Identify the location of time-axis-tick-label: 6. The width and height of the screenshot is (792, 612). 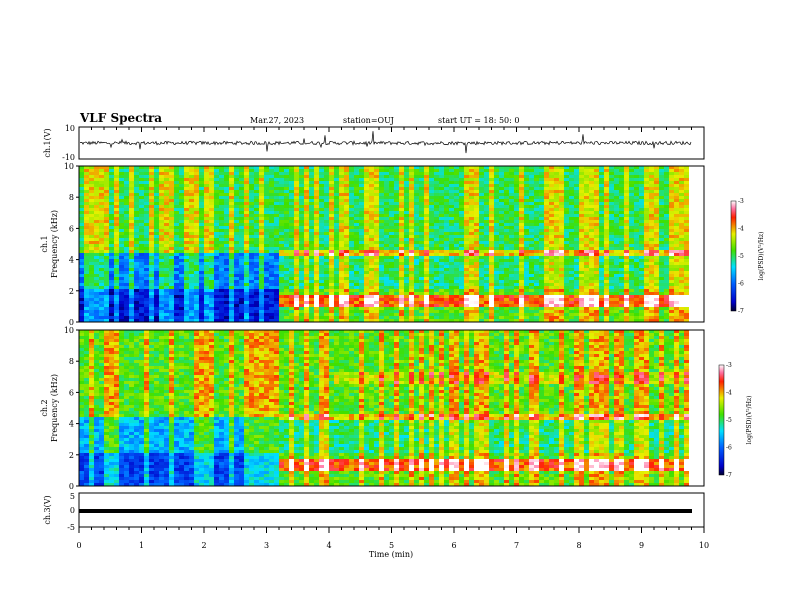
(453, 545).